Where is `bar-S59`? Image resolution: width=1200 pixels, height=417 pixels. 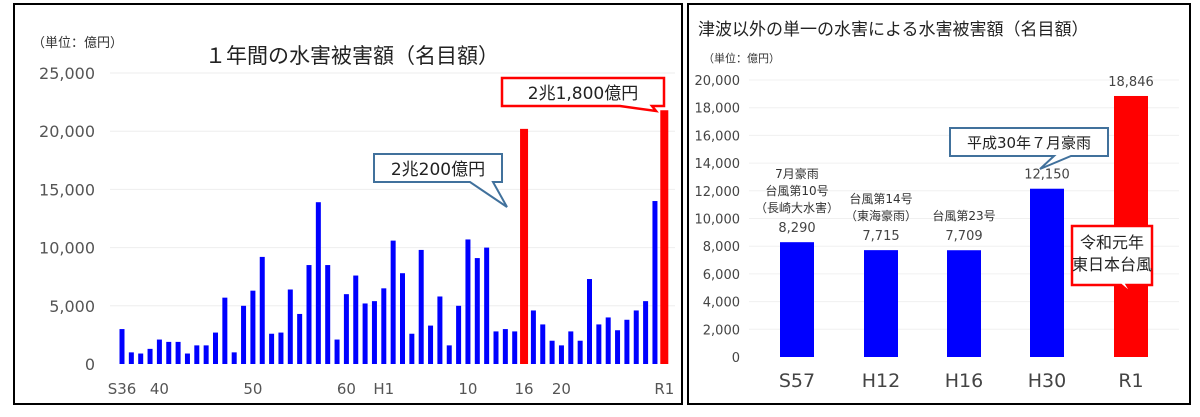
bar-S59 is located at coordinates (337, 351).